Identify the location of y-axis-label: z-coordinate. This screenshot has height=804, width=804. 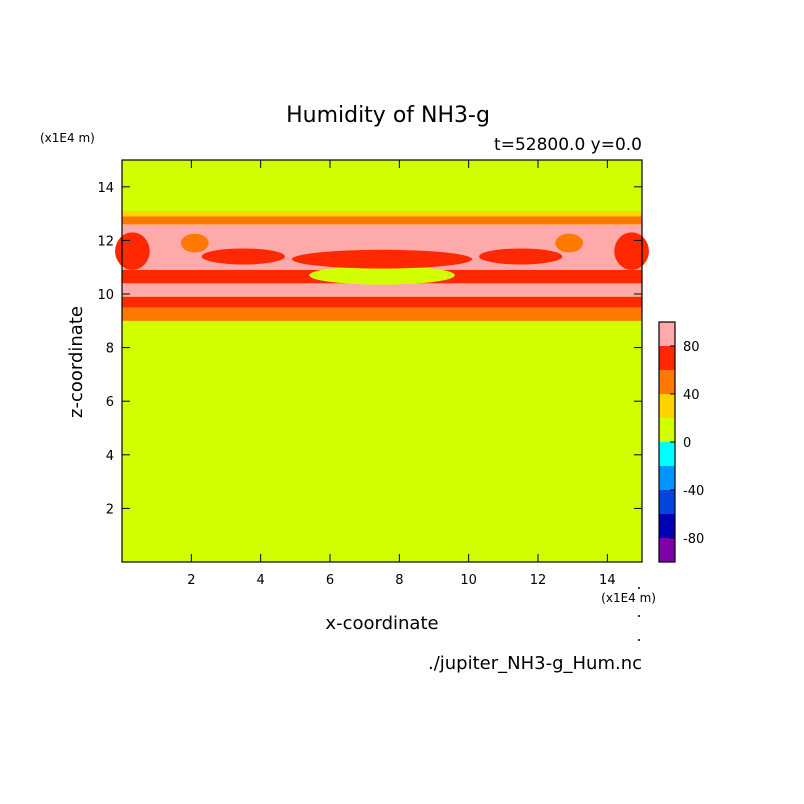
(76, 362).